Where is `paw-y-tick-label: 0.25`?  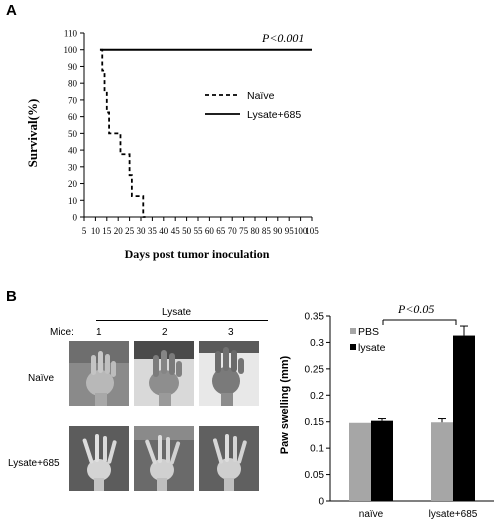
paw-y-tick-label: 0.25 is located at coordinates (315, 369).